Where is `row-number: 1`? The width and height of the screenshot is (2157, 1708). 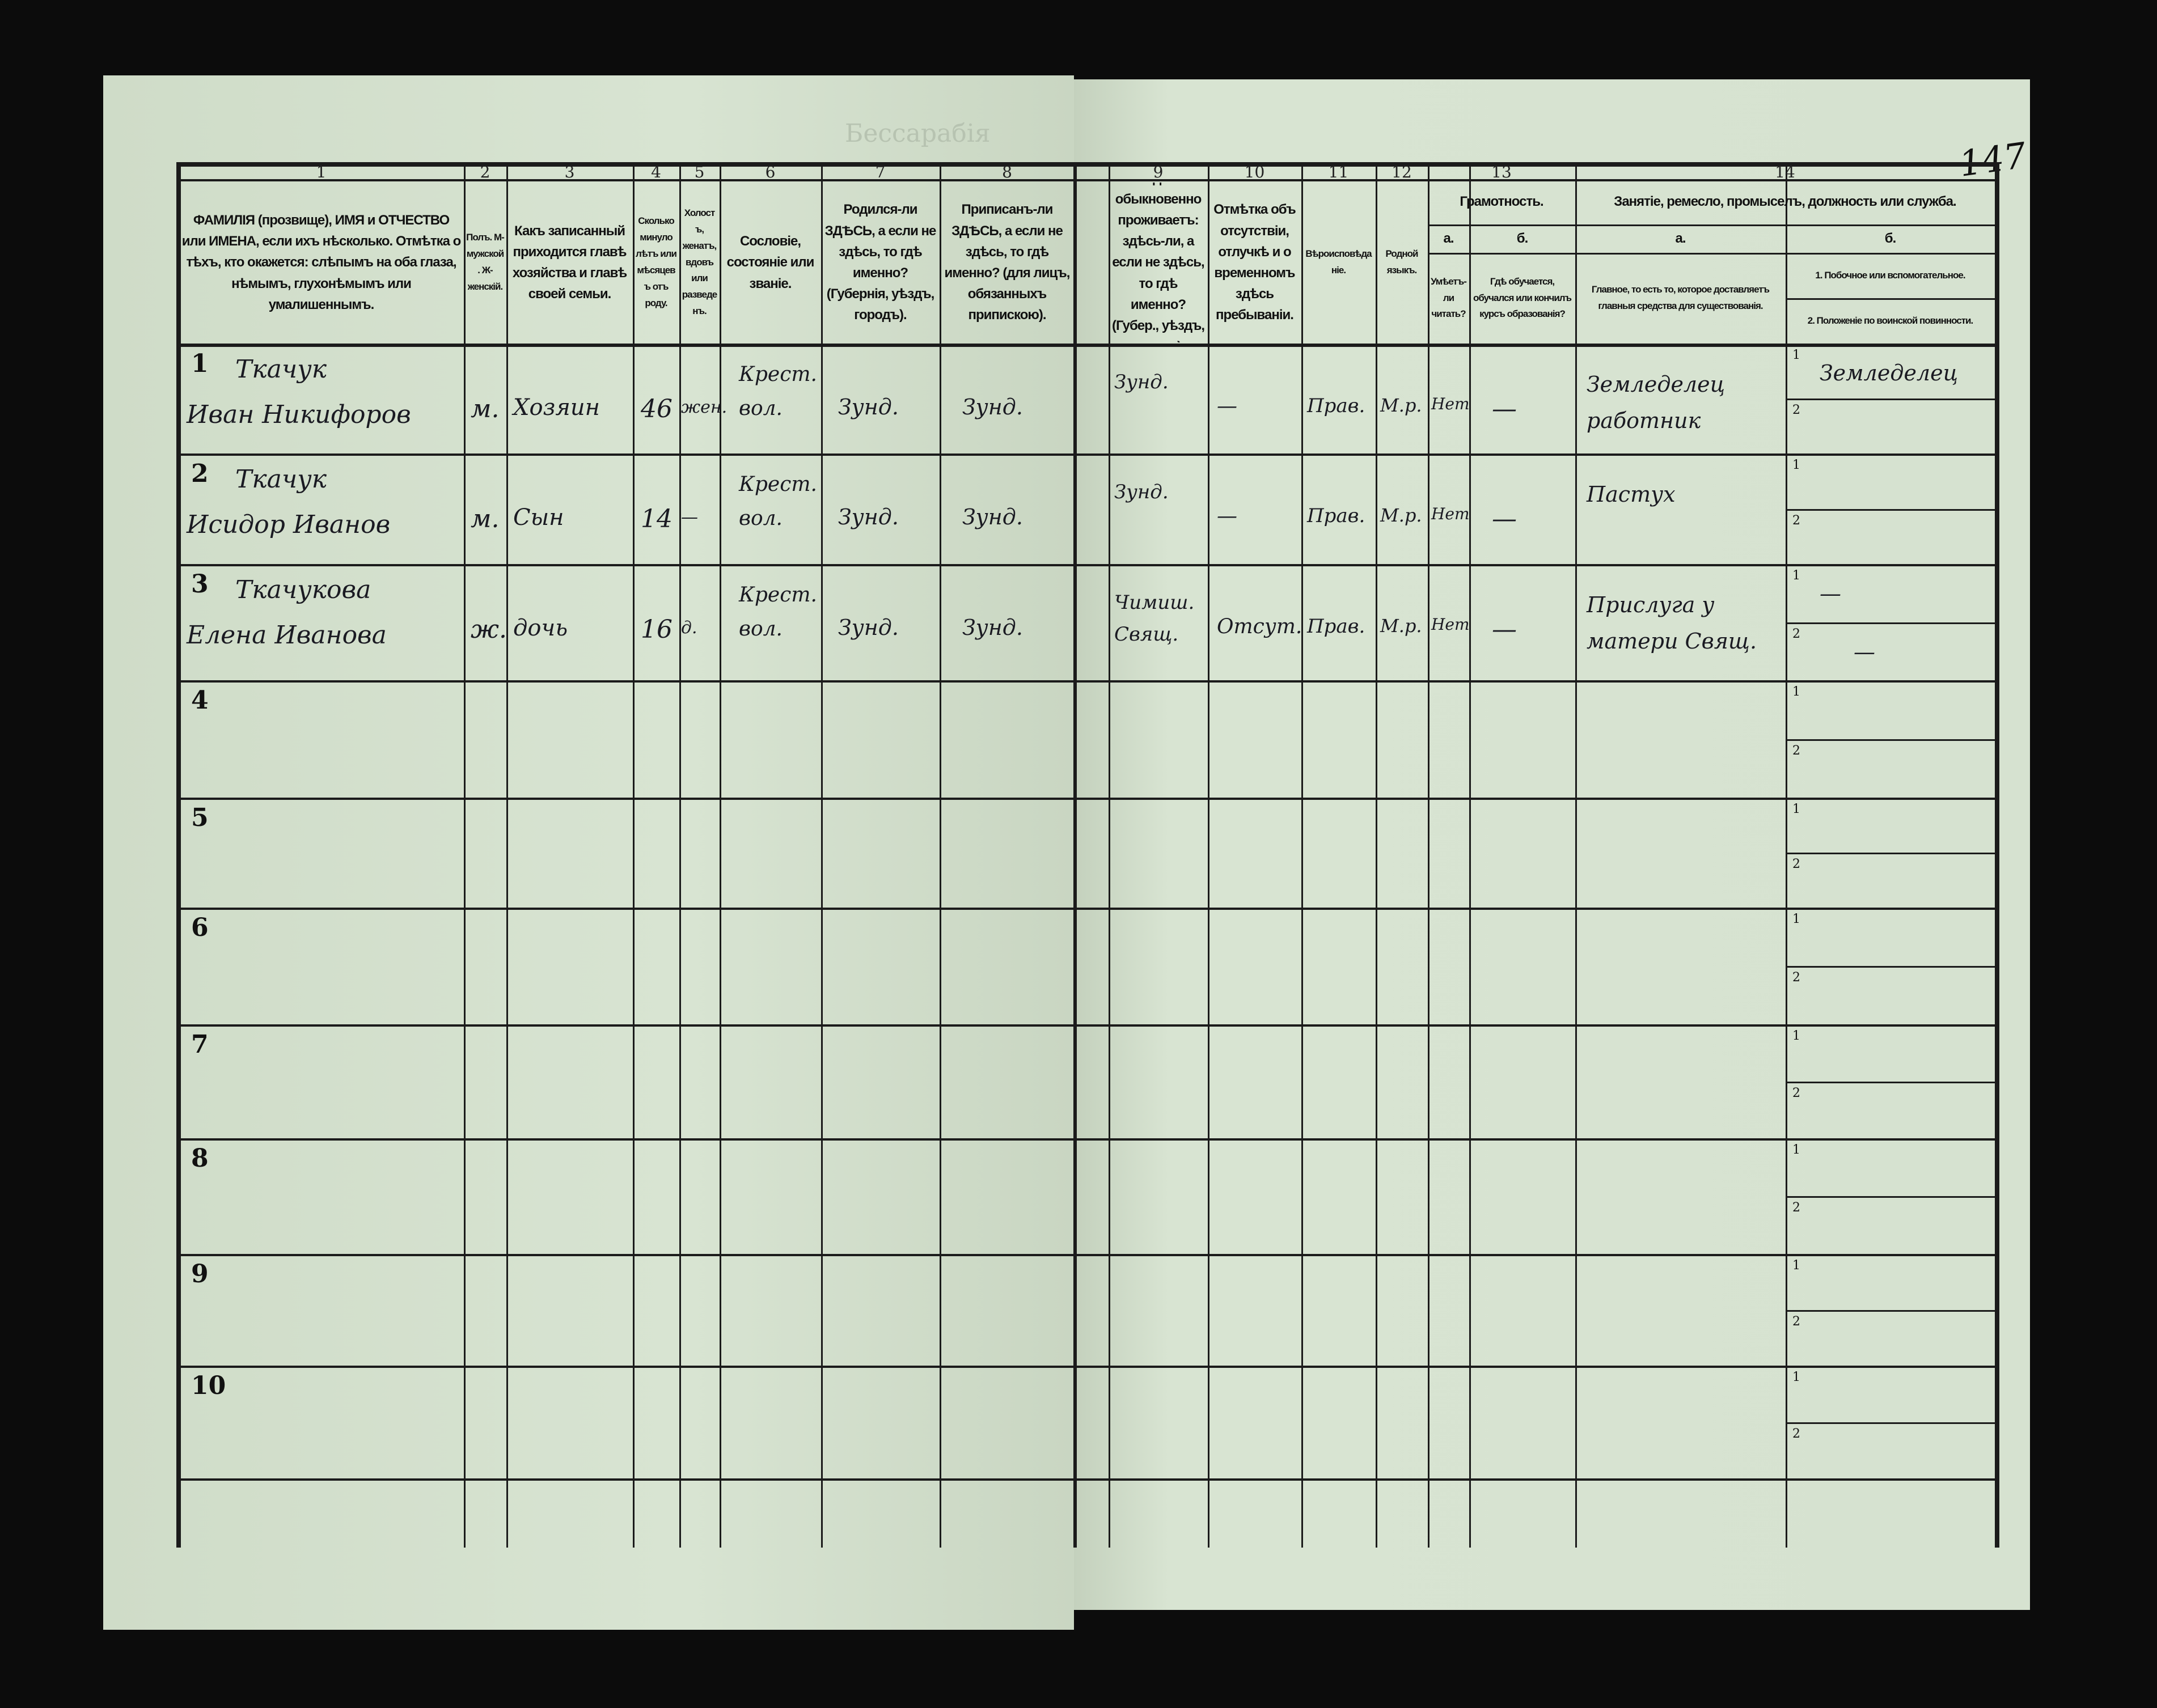
row-number: 1 is located at coordinates (200, 363).